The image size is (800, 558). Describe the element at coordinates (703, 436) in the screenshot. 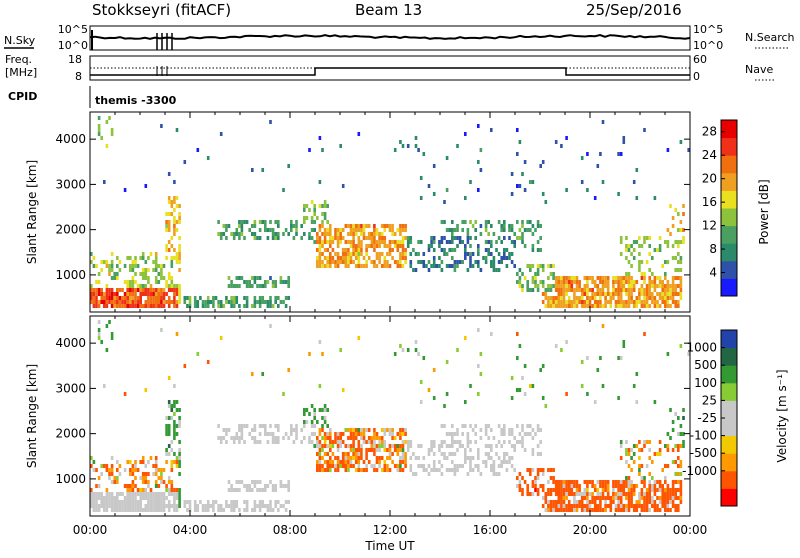

I see `velocity-colorbar-tick: -100` at that location.